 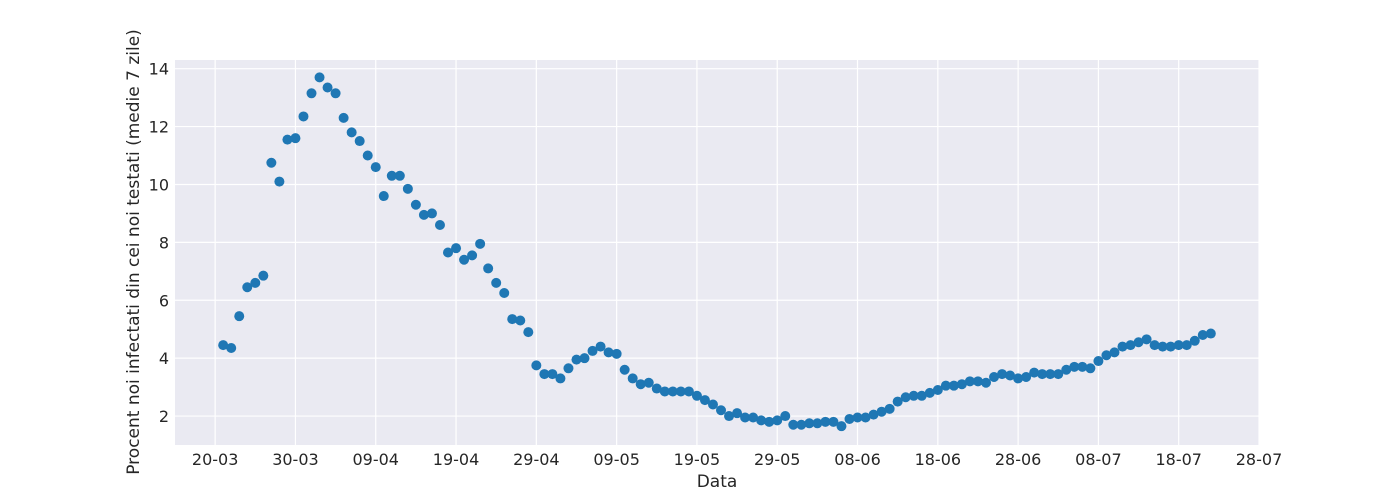 I want to click on y-tick-label: 8, so click(x=164, y=242).